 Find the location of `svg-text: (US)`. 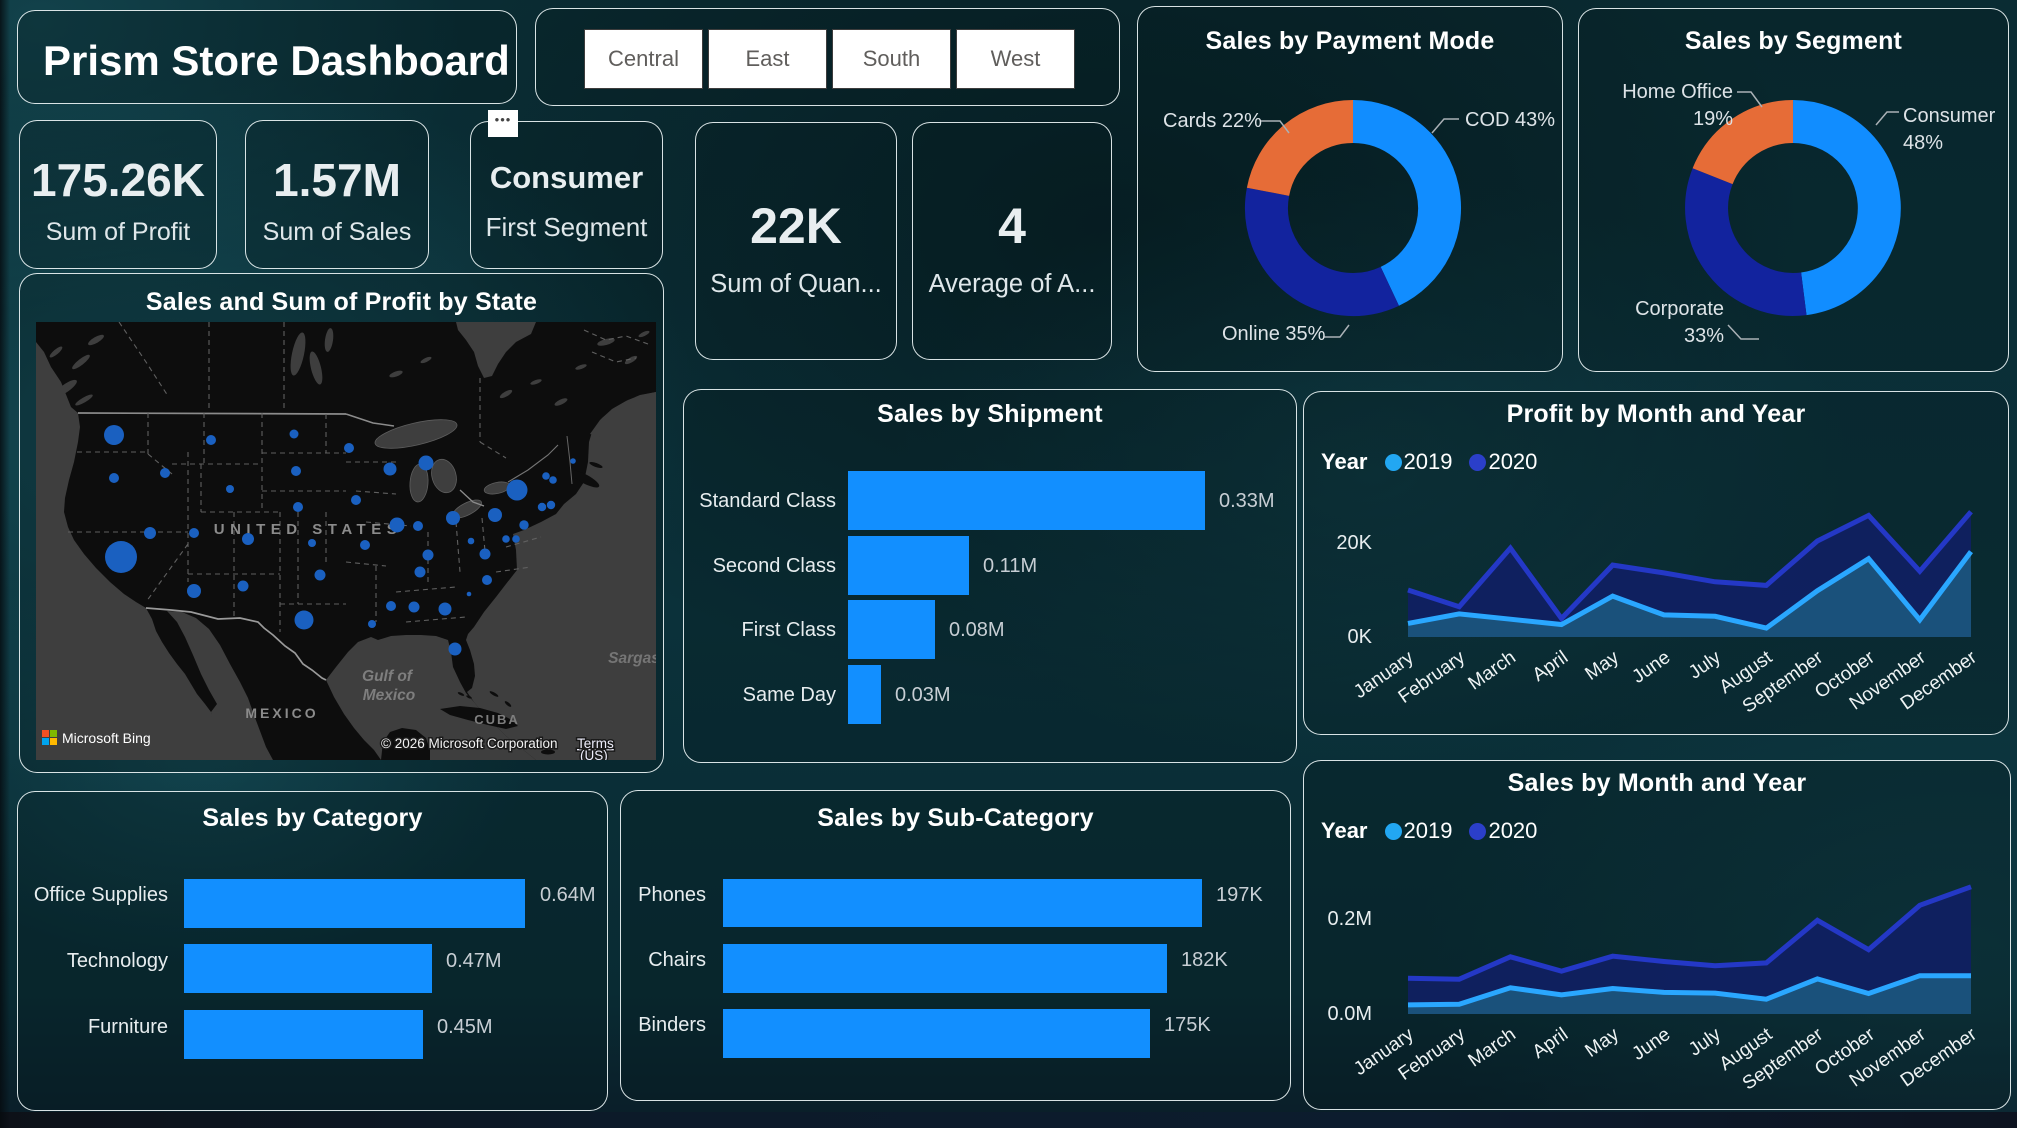

svg-text: (US) is located at coordinates (594, 754).